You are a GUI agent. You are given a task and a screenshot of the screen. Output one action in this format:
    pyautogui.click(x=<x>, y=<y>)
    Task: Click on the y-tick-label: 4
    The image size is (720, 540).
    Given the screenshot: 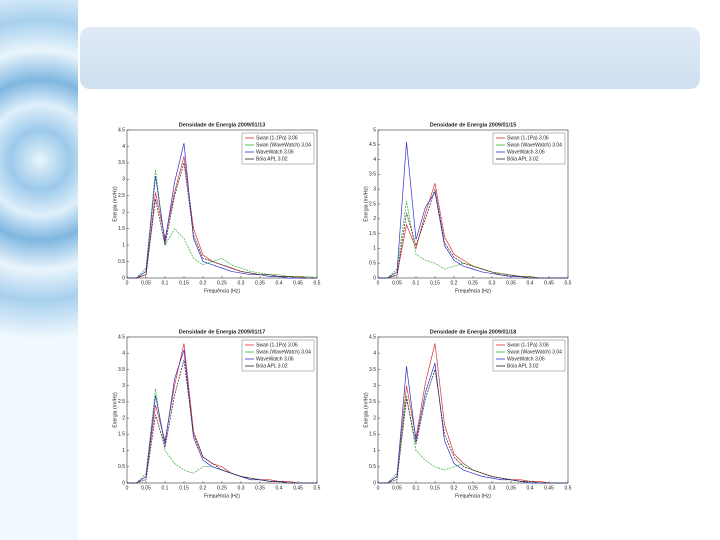 What is the action you would take?
    pyautogui.click(x=123, y=147)
    